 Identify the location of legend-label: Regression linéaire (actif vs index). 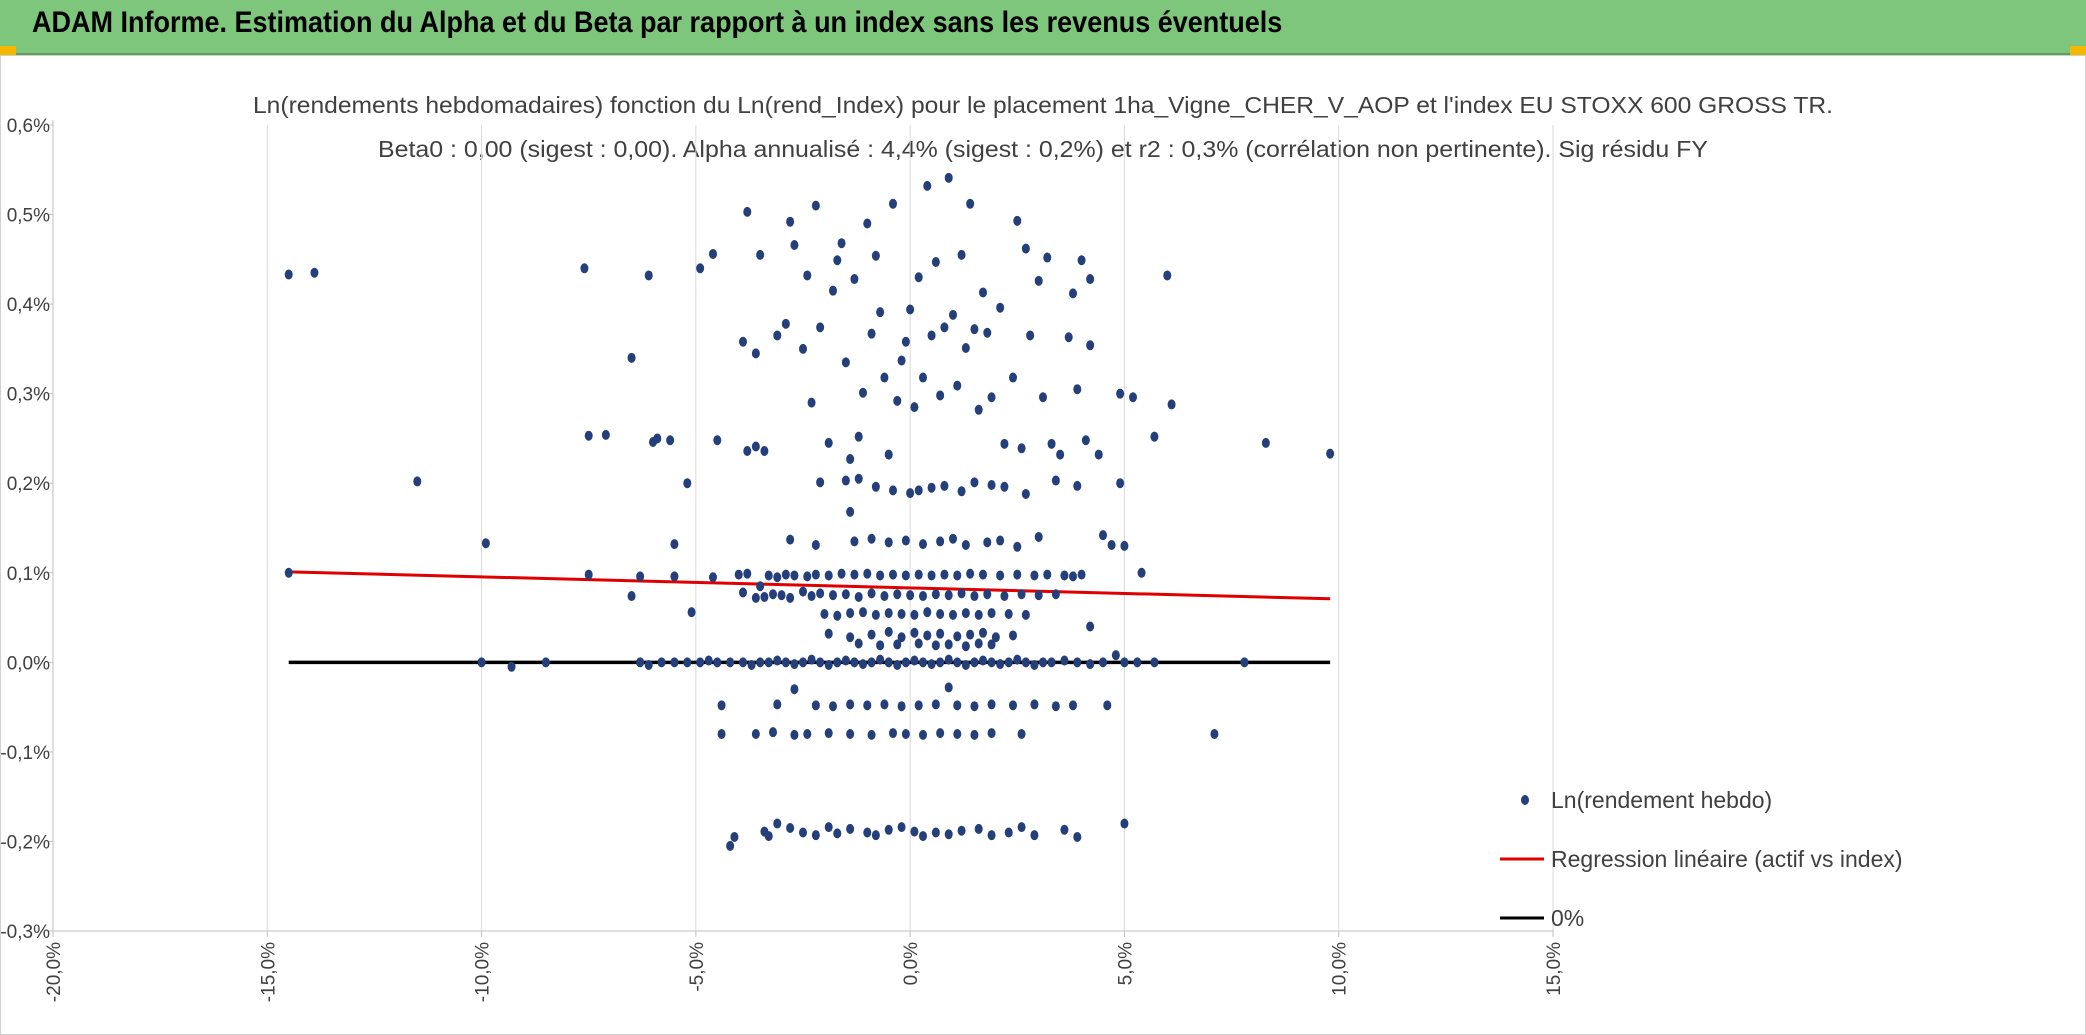
(1727, 859).